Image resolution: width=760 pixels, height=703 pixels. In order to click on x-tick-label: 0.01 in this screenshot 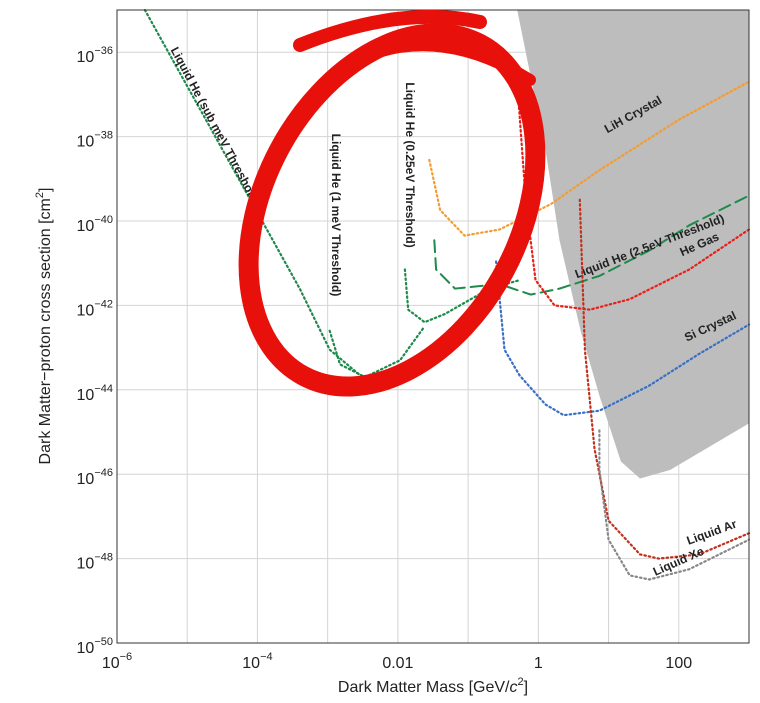, I will do `click(397, 663)`.